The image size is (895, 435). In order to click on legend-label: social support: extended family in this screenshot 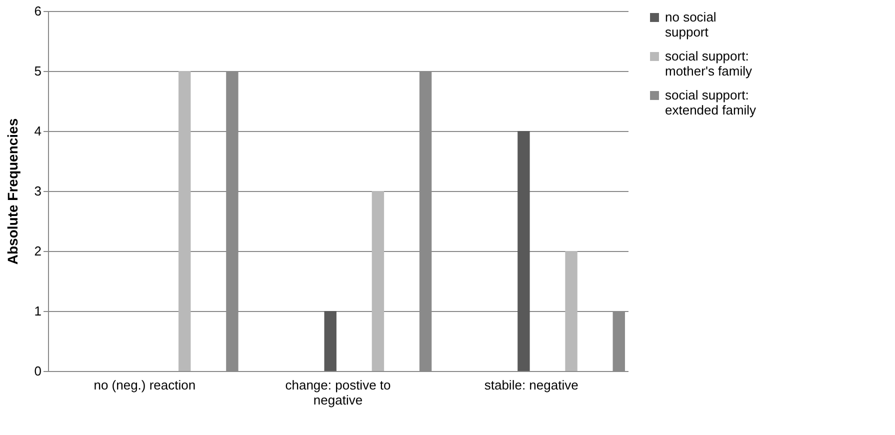, I will do `click(711, 103)`.